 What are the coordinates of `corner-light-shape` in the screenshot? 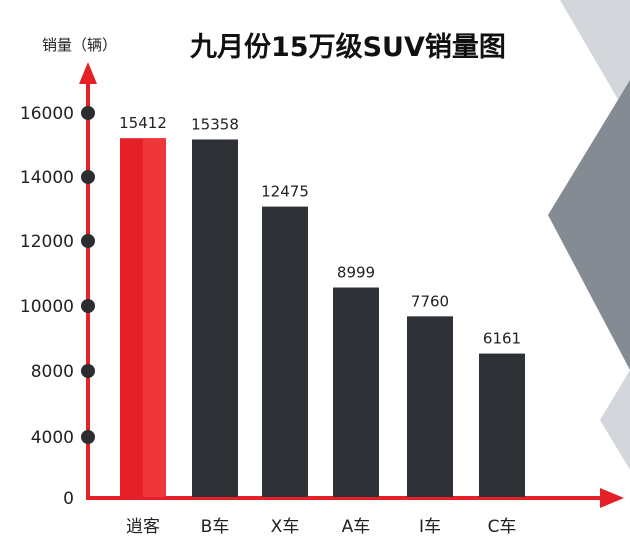 It's located at (595, 60).